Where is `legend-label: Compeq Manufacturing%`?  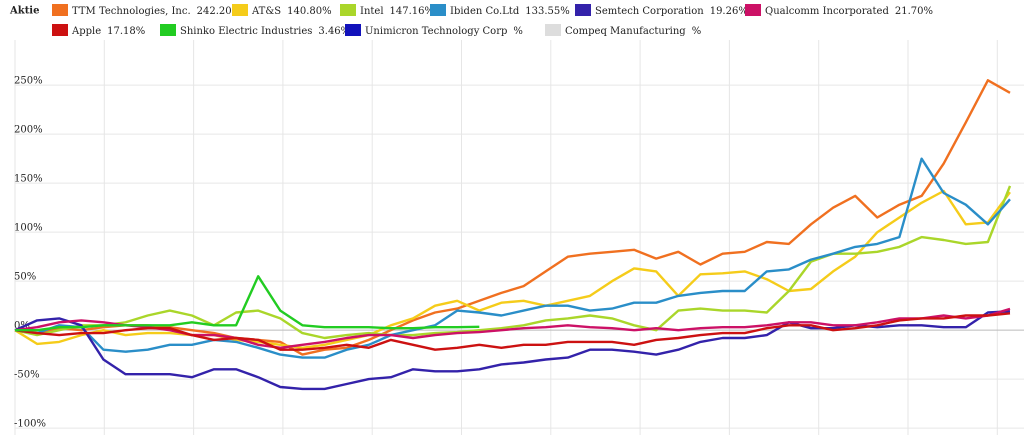 legend-label: Compeq Manufacturing% is located at coordinates (633, 31).